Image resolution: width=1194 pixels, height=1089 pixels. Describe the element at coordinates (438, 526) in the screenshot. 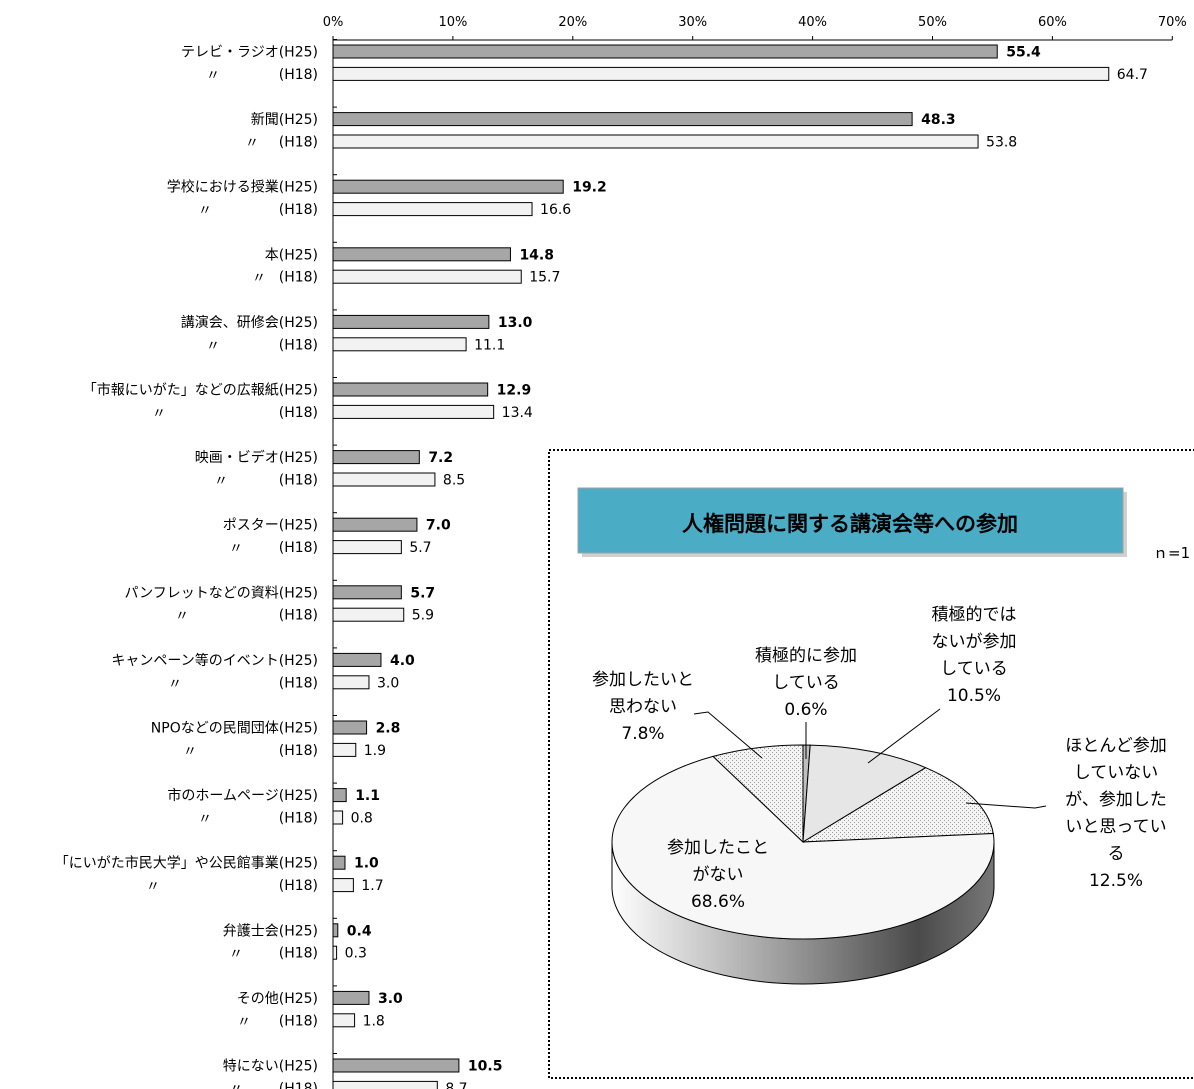

I see `data-label-h25: 7.0` at that location.